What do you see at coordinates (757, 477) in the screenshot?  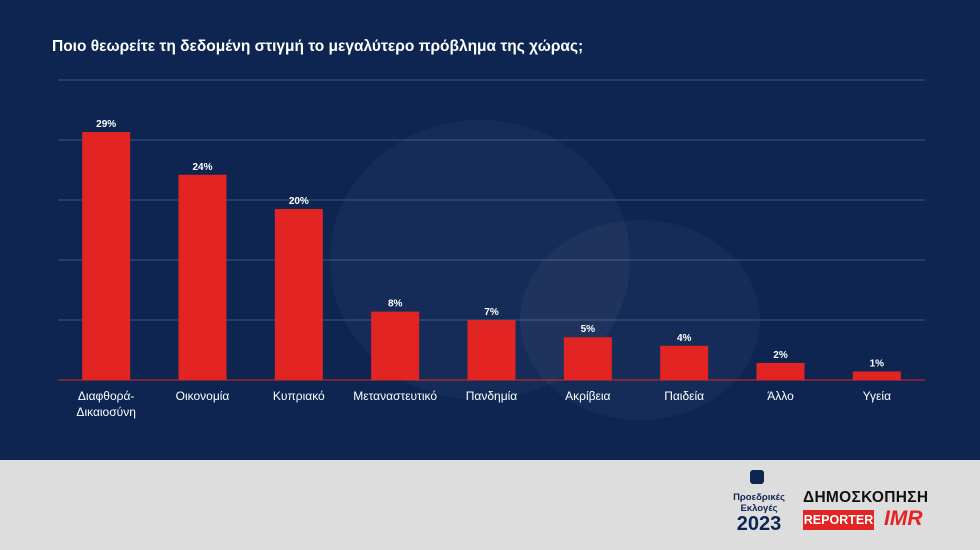 I see `ballot-box-icon` at bounding box center [757, 477].